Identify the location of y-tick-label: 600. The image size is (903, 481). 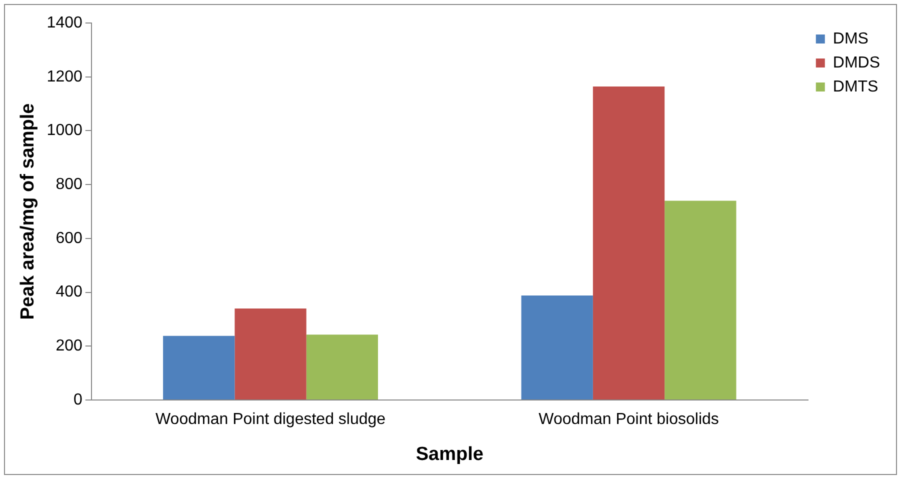
(69, 238).